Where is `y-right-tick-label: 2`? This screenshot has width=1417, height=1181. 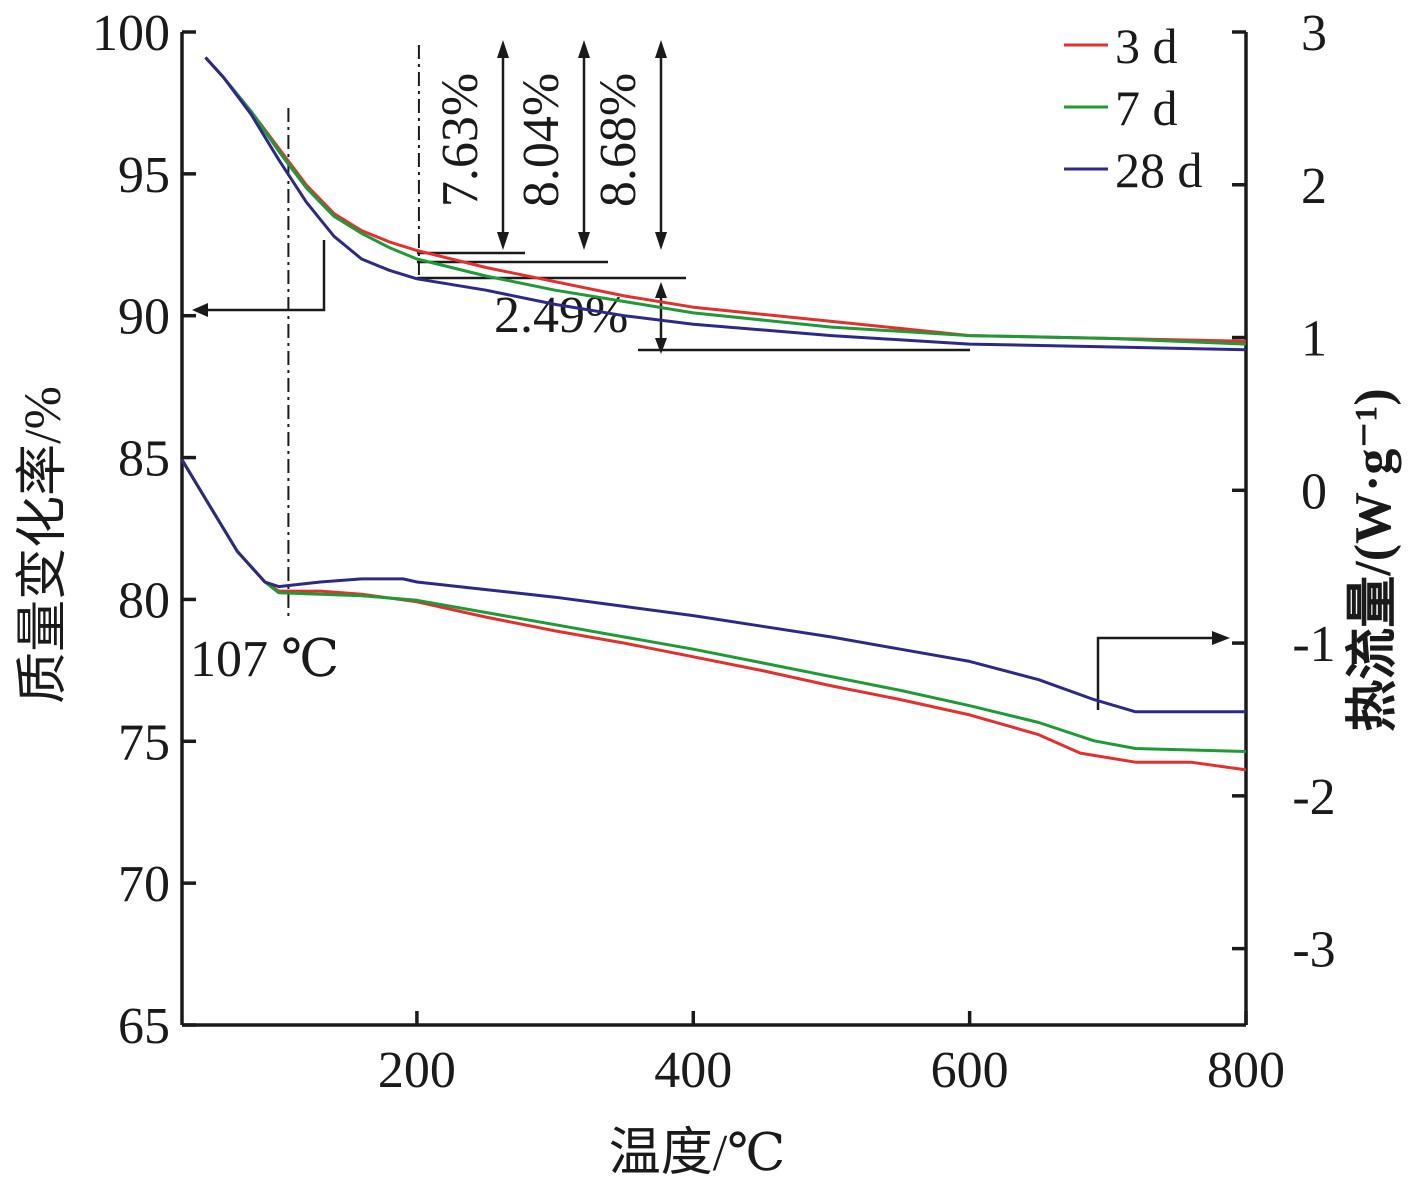 y-right-tick-label: 2 is located at coordinates (1314, 186).